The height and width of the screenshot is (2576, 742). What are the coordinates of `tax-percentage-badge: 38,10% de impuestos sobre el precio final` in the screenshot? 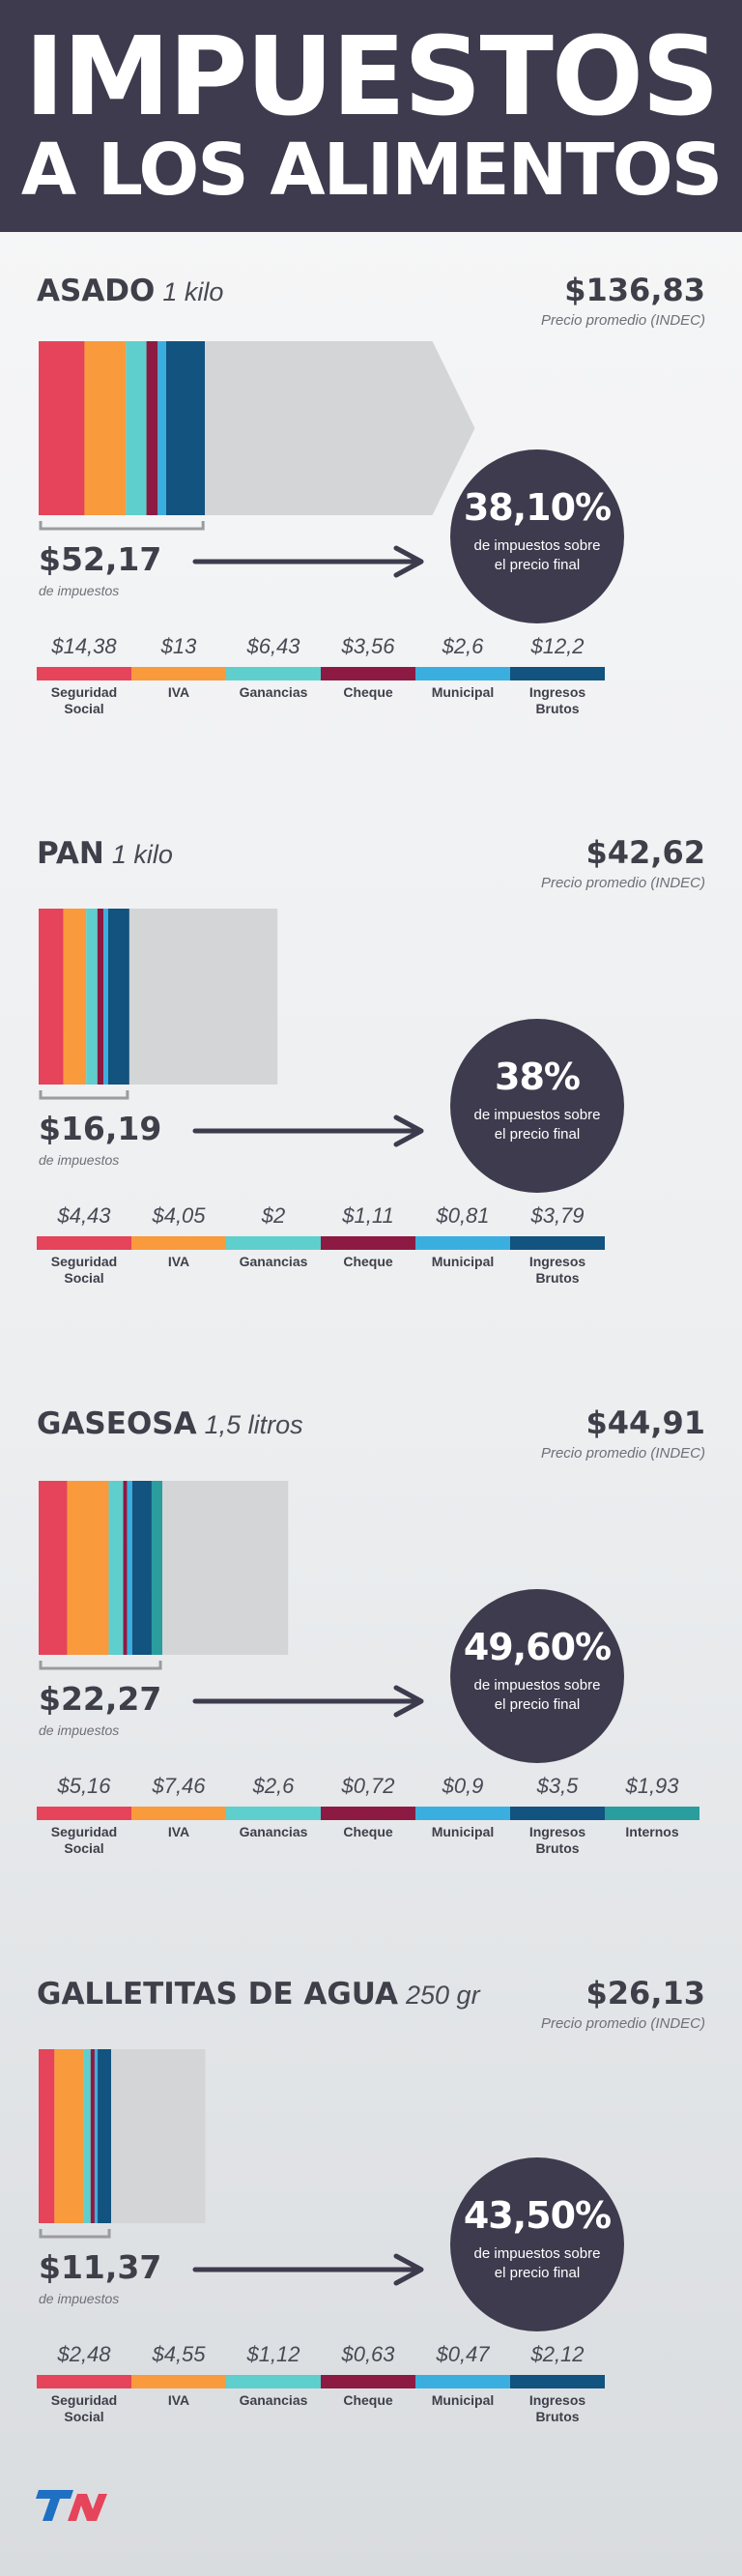 It's located at (537, 536).